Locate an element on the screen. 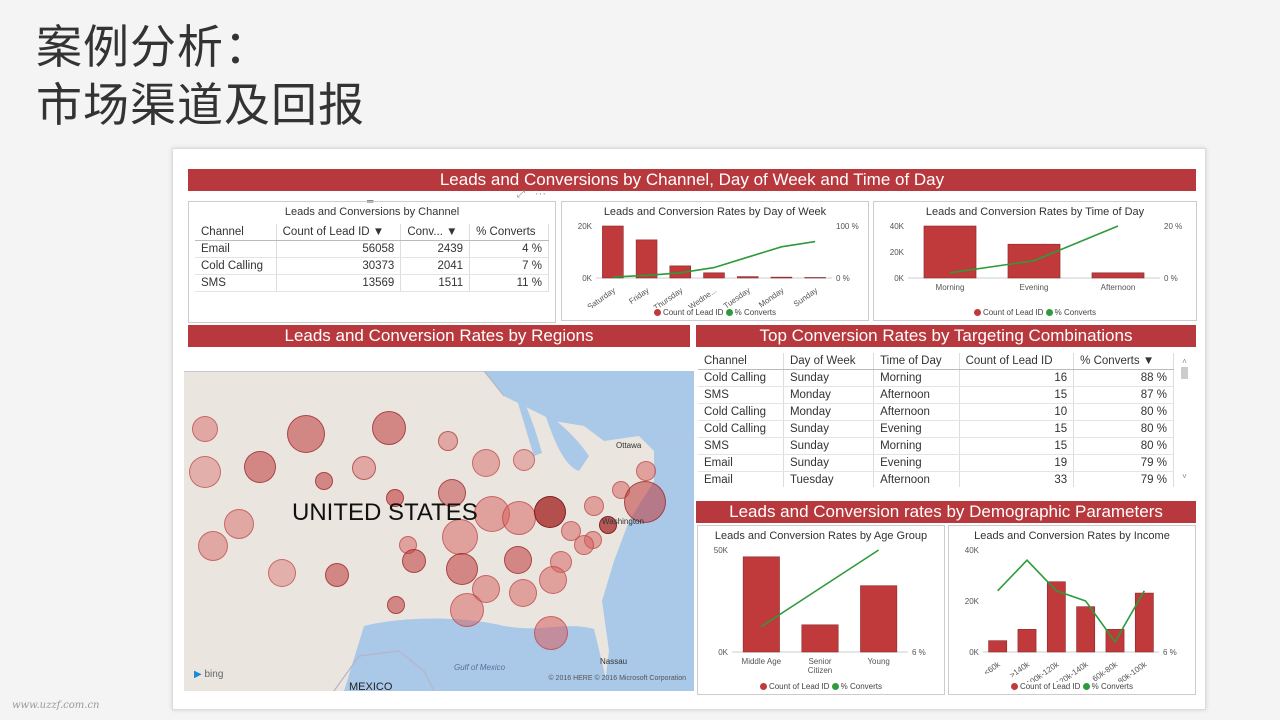 This screenshot has height=720, width=1280. col-time: Time of Day is located at coordinates (916, 361).